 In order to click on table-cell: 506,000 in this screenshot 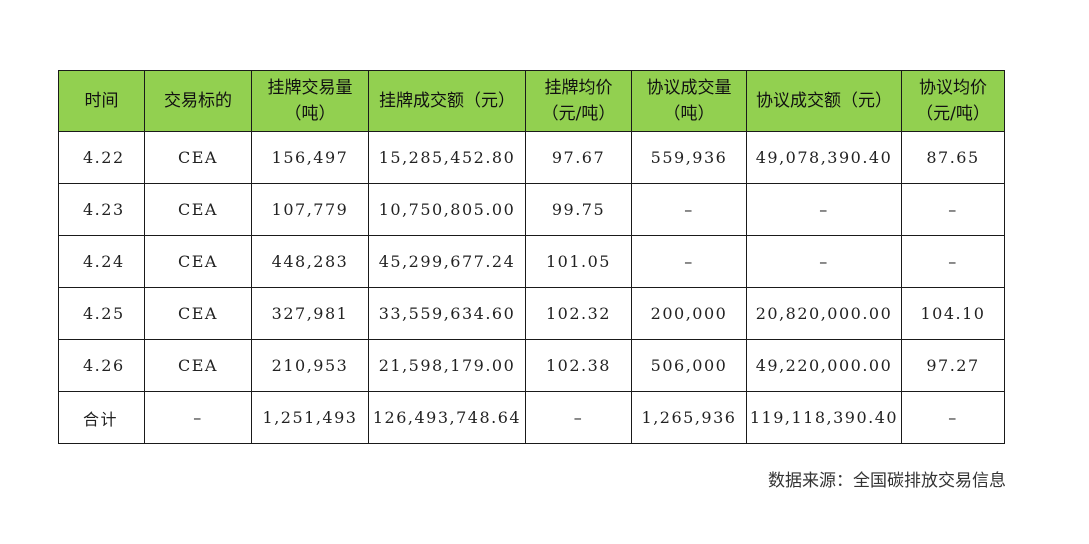, I will do `click(689, 365)`.